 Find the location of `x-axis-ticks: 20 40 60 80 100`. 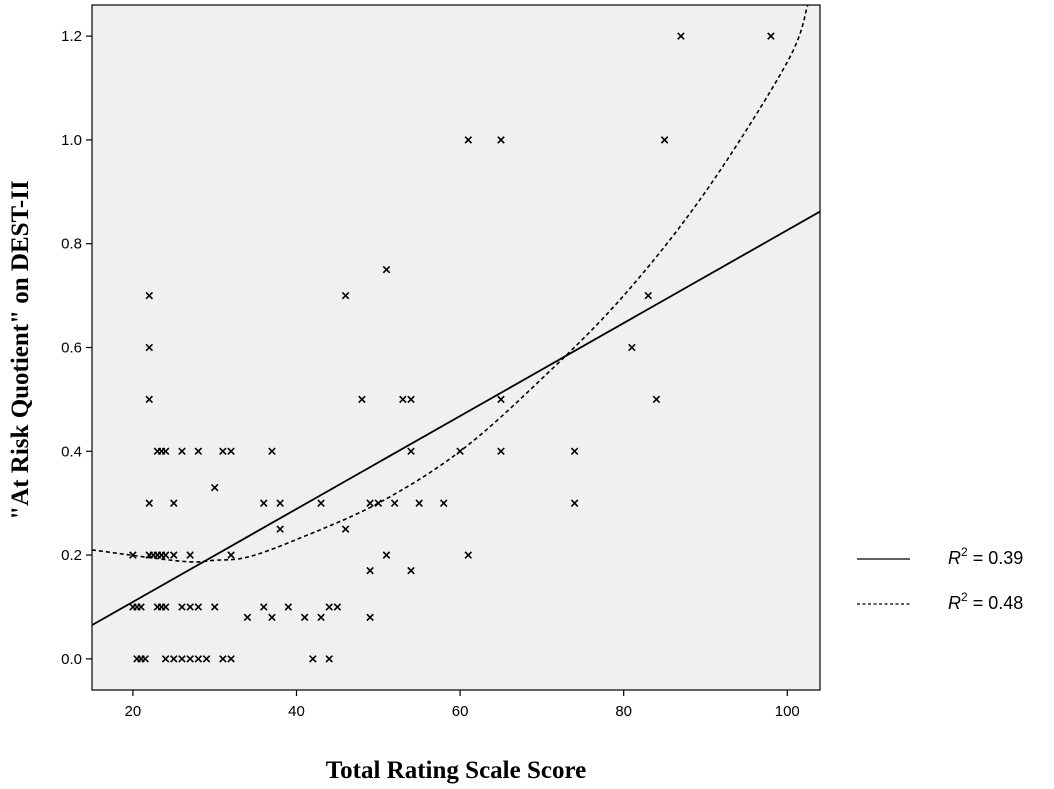

x-axis-ticks: 20 40 60 80 100 is located at coordinates (462, 705).